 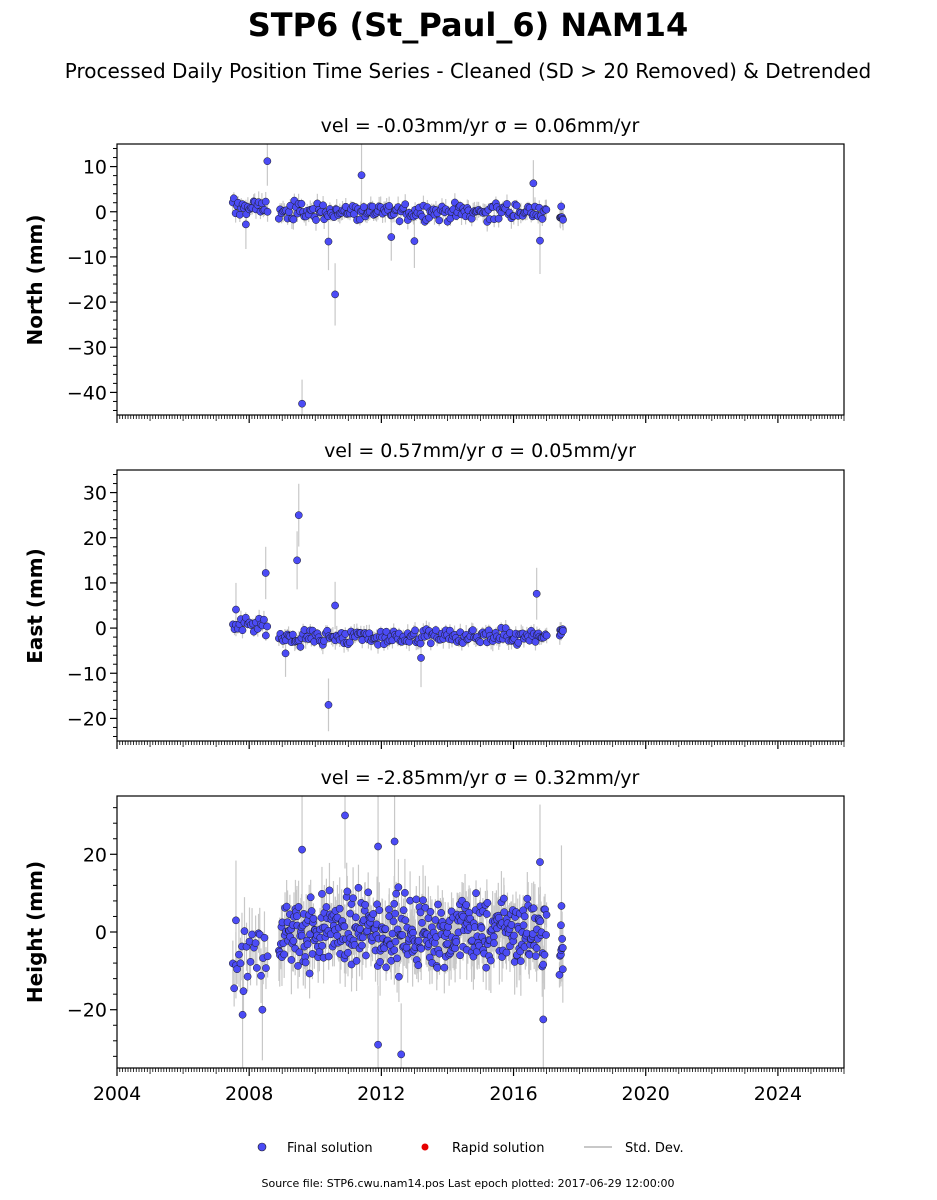 I want to click on legend-final-marker, so click(x=262, y=1147).